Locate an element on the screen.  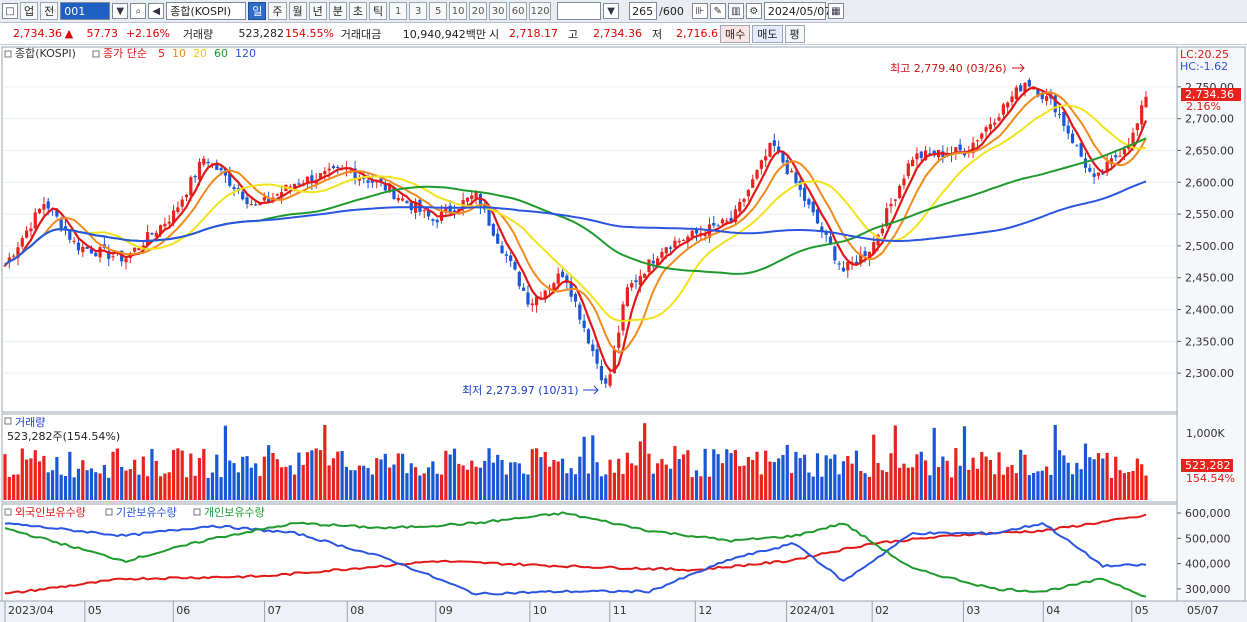
interval-3-button: 3 is located at coordinates (418, 11).